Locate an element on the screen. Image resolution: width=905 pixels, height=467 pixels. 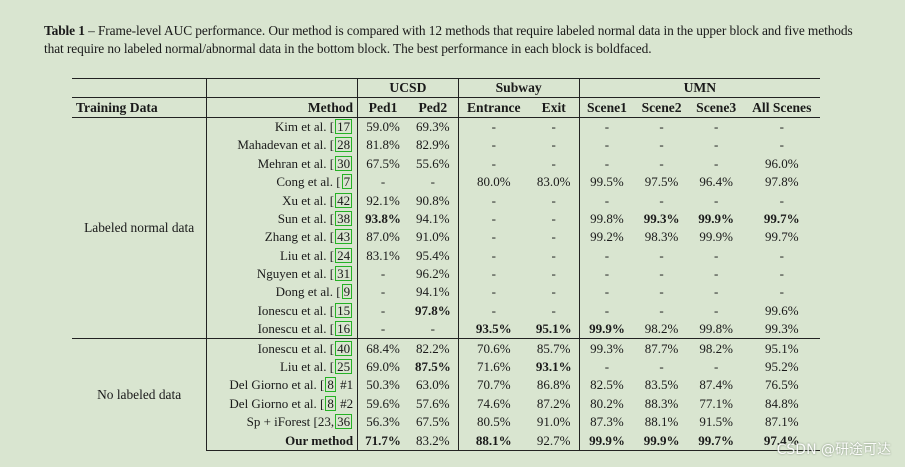
method-name: Dong et al. is located at coordinates (304, 292).